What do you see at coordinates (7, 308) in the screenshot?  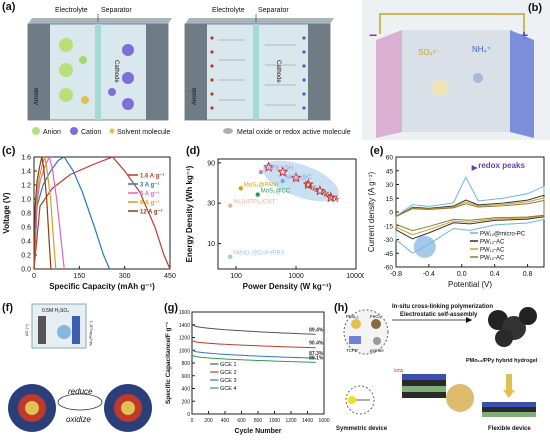 I see `panel-label-f: (f)` at bounding box center [7, 308].